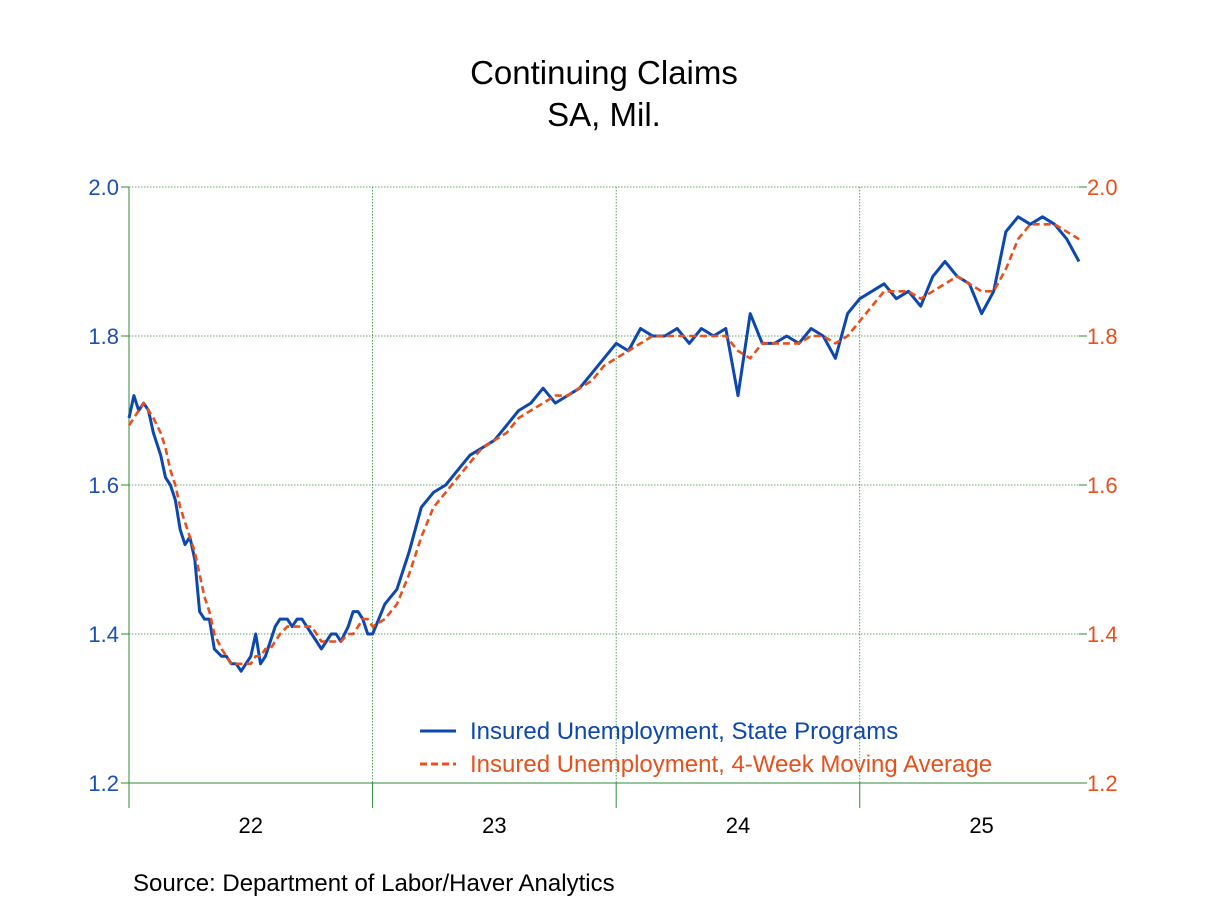 This screenshot has height=906, width=1208. What do you see at coordinates (738, 825) in the screenshot?
I see `x-tick-label: 24` at bounding box center [738, 825].